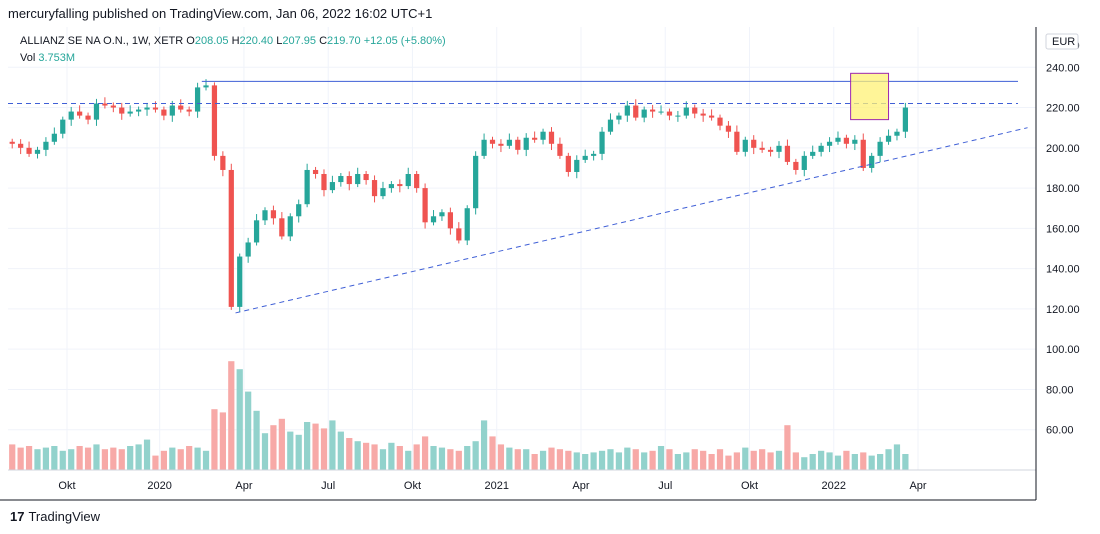 The height and width of the screenshot is (534, 1100). Describe the element at coordinates (1063, 149) in the screenshot. I see `y-tick-label: 200.00` at that location.